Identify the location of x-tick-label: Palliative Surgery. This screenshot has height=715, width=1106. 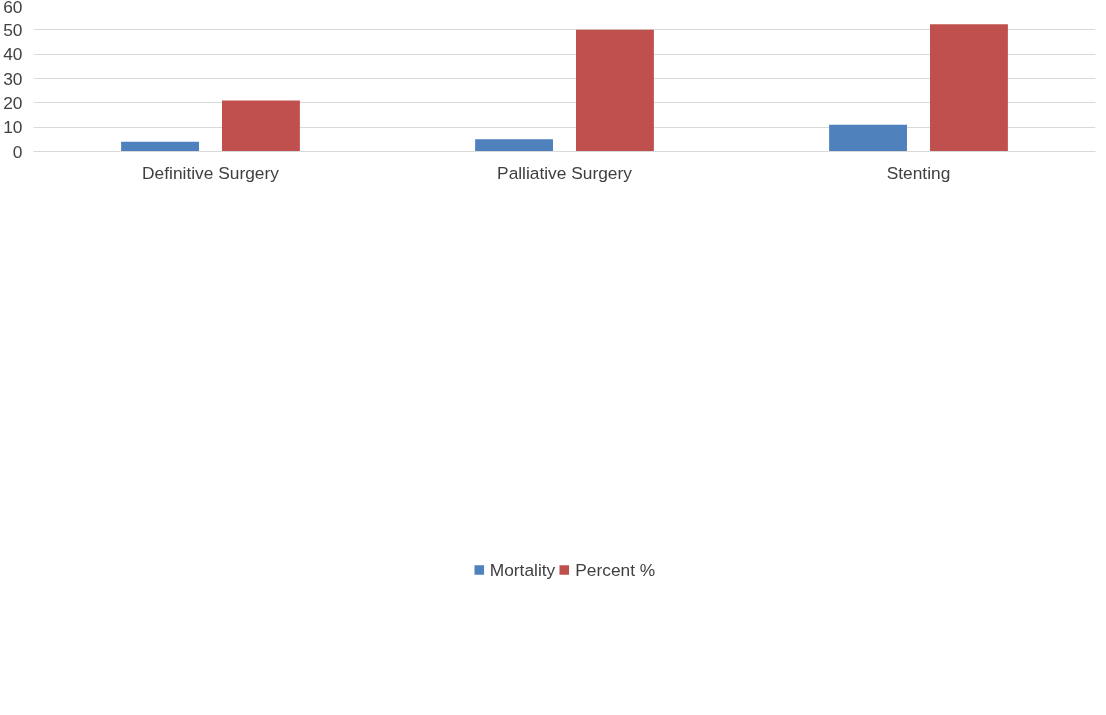
(565, 172).